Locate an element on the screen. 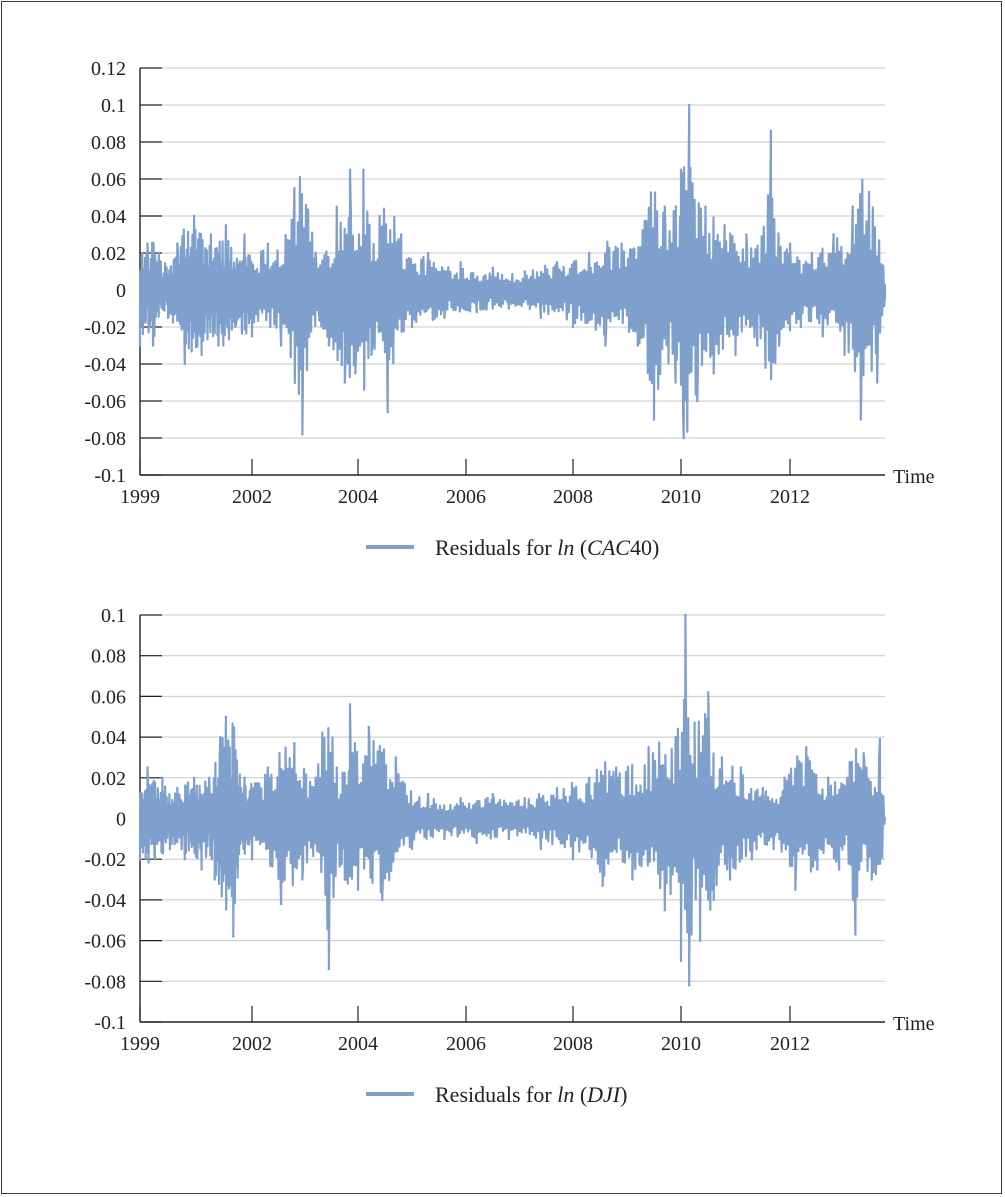 This screenshot has height=1197, width=1005. y-tick-label: 0.12 is located at coordinates (108, 69).